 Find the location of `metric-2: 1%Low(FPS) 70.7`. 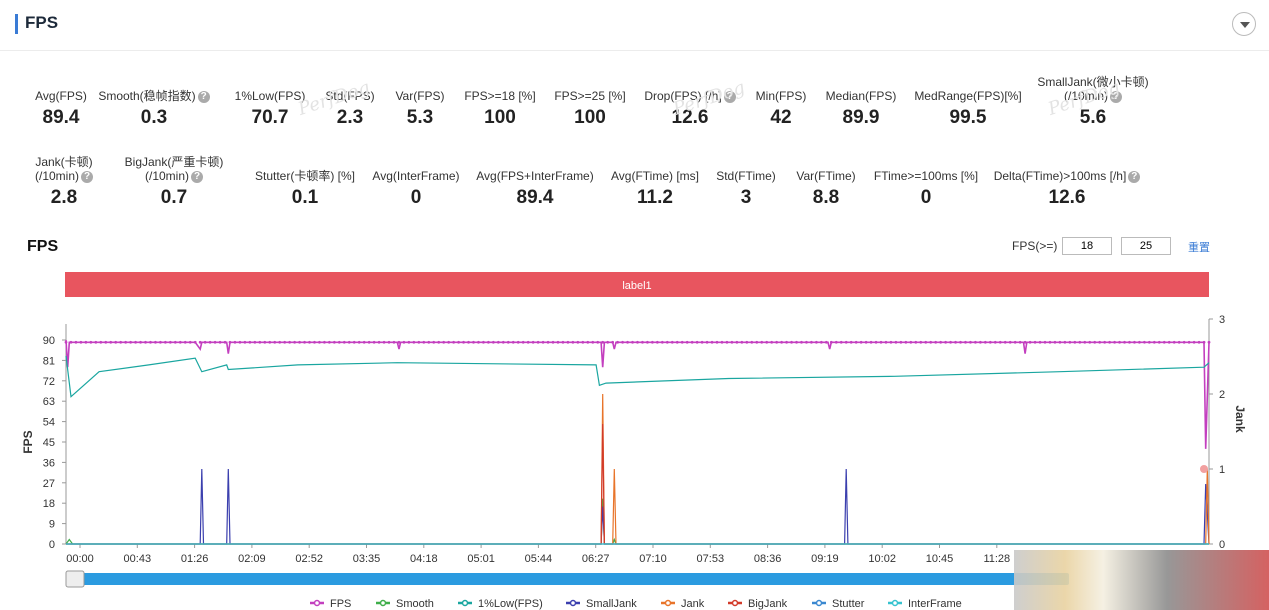

metric-2: 1%Low(FPS) 70.7 is located at coordinates (270, 105).